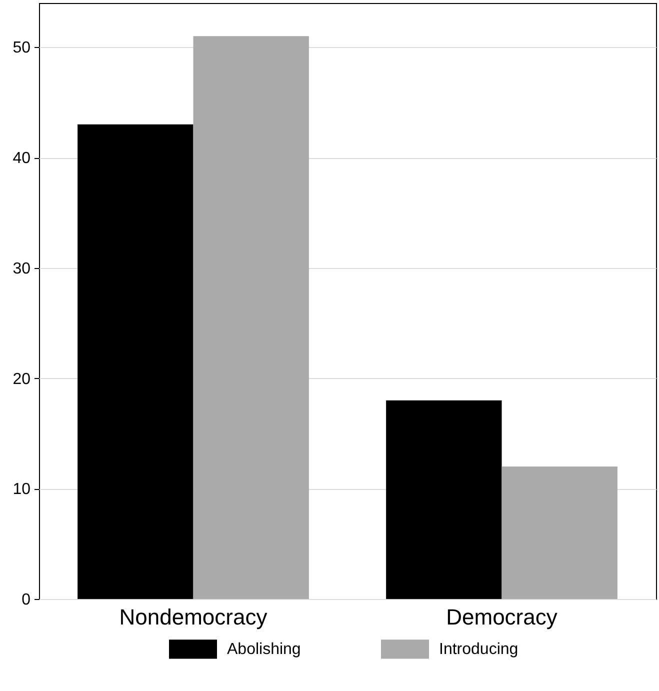 This screenshot has height=691, width=659. What do you see at coordinates (502, 617) in the screenshot?
I see `x-tick-label: Democracy` at bounding box center [502, 617].